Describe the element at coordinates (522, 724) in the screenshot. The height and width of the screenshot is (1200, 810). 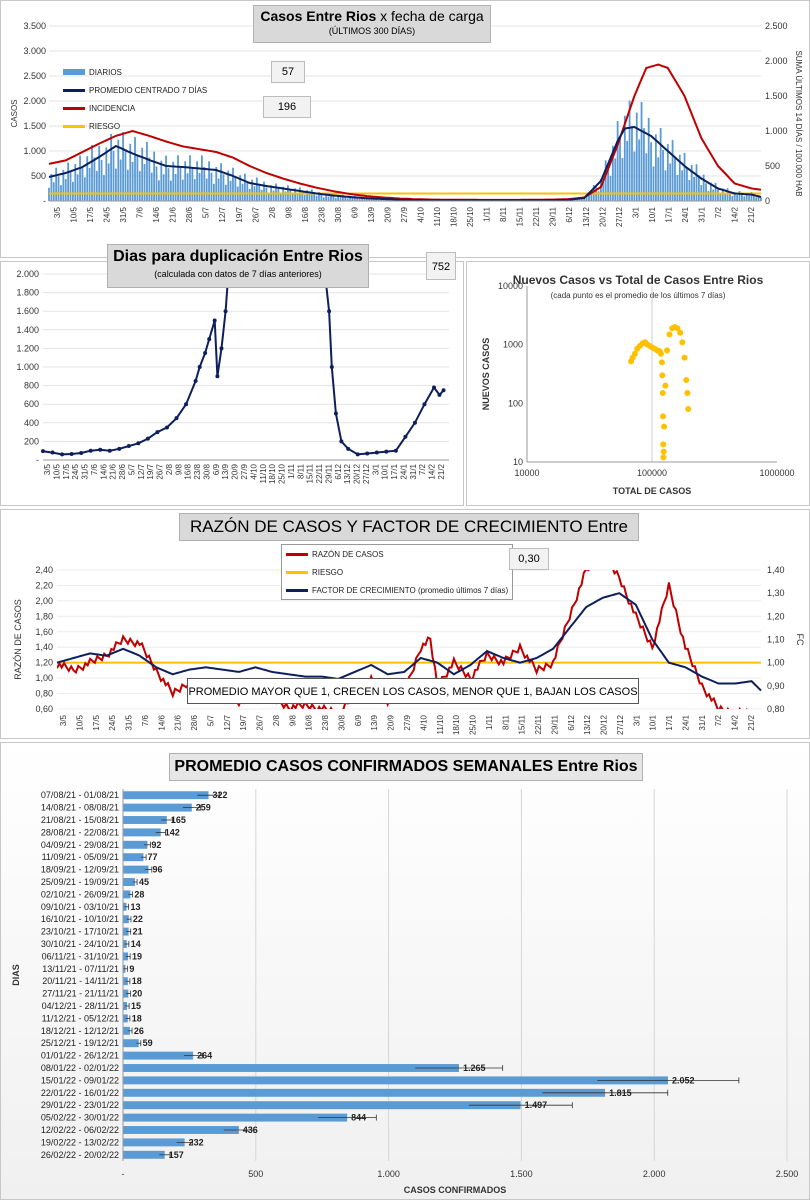
I see `razon-xtick: 15/11` at that location.